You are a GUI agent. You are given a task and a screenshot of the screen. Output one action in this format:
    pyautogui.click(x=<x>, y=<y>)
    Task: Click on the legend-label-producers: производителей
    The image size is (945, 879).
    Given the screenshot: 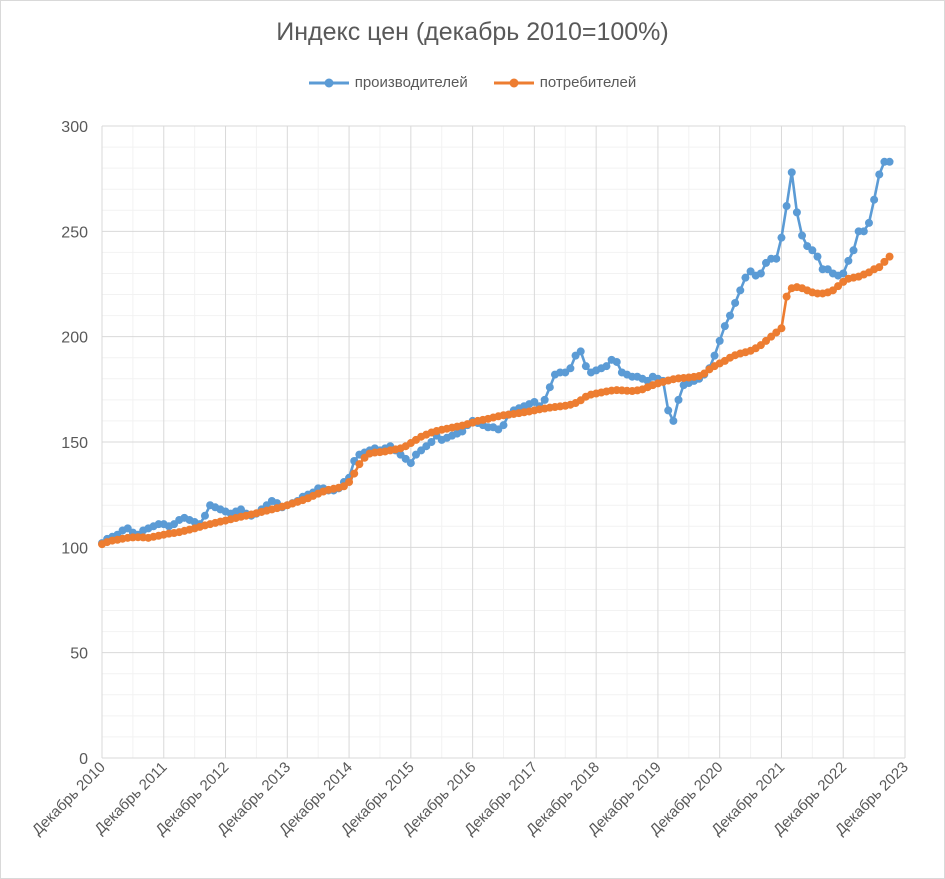 What is the action you would take?
    pyautogui.click(x=411, y=82)
    